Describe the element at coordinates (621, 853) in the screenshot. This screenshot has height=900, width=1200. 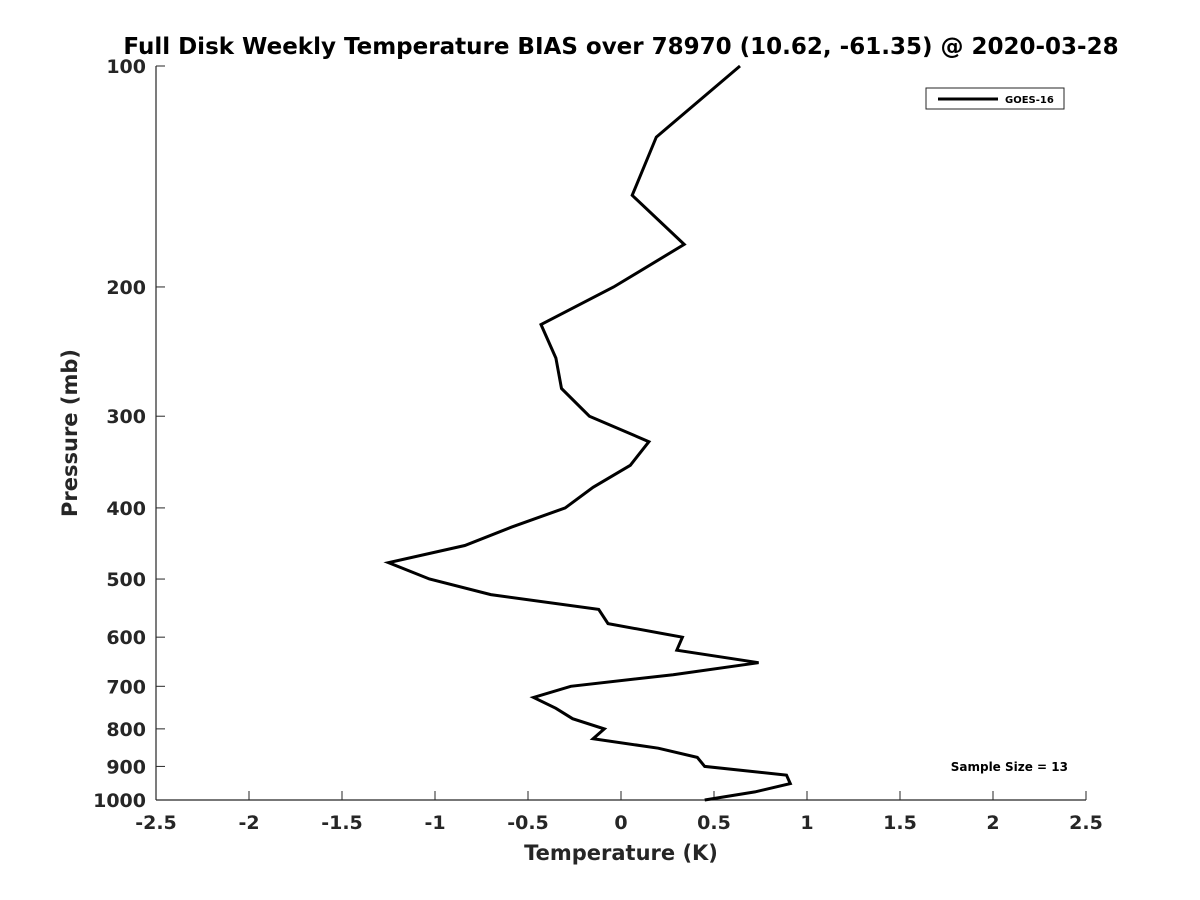
I see `x-axis-label: Temperature (K)` at that location.